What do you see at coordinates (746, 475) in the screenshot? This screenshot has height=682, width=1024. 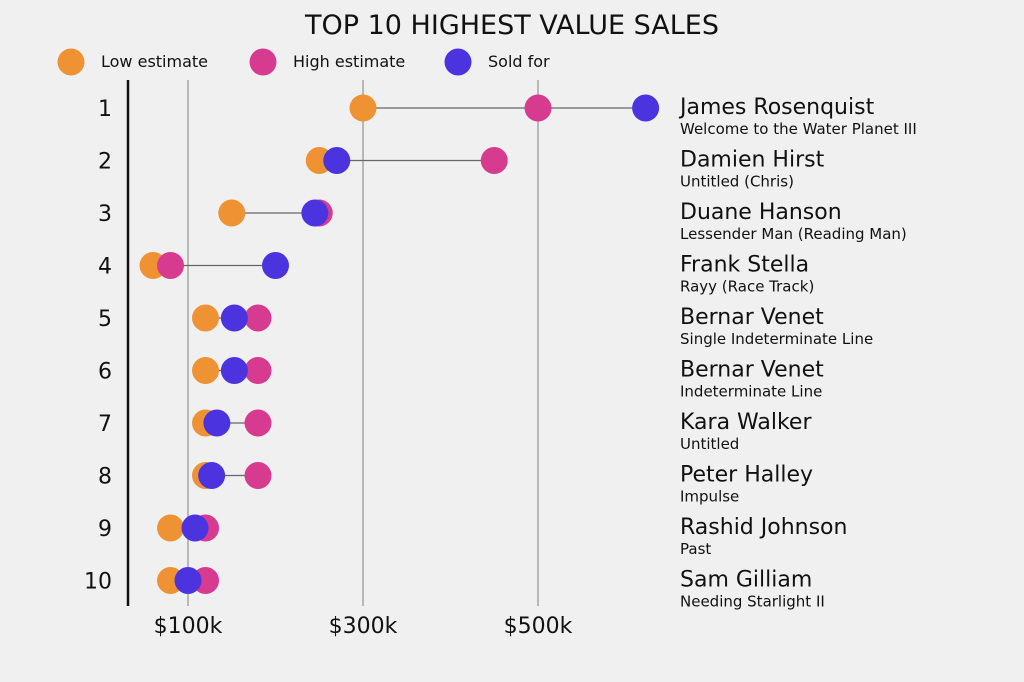 I see `artist-name-8: Peter Halley` at bounding box center [746, 475].